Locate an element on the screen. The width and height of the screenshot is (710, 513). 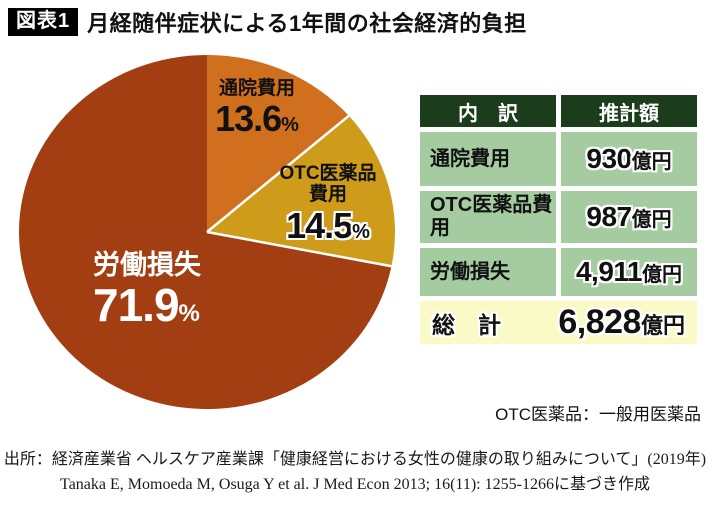
figure-number-badge: 図表1 is located at coordinates (43, 22).